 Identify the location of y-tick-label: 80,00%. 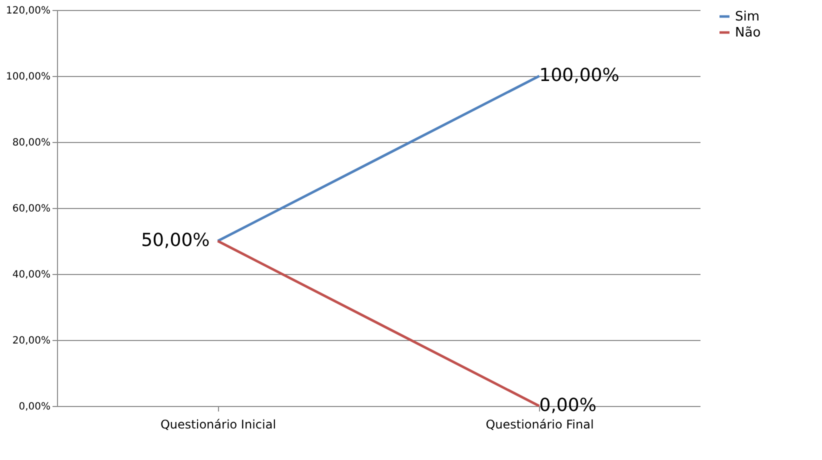
(31, 143).